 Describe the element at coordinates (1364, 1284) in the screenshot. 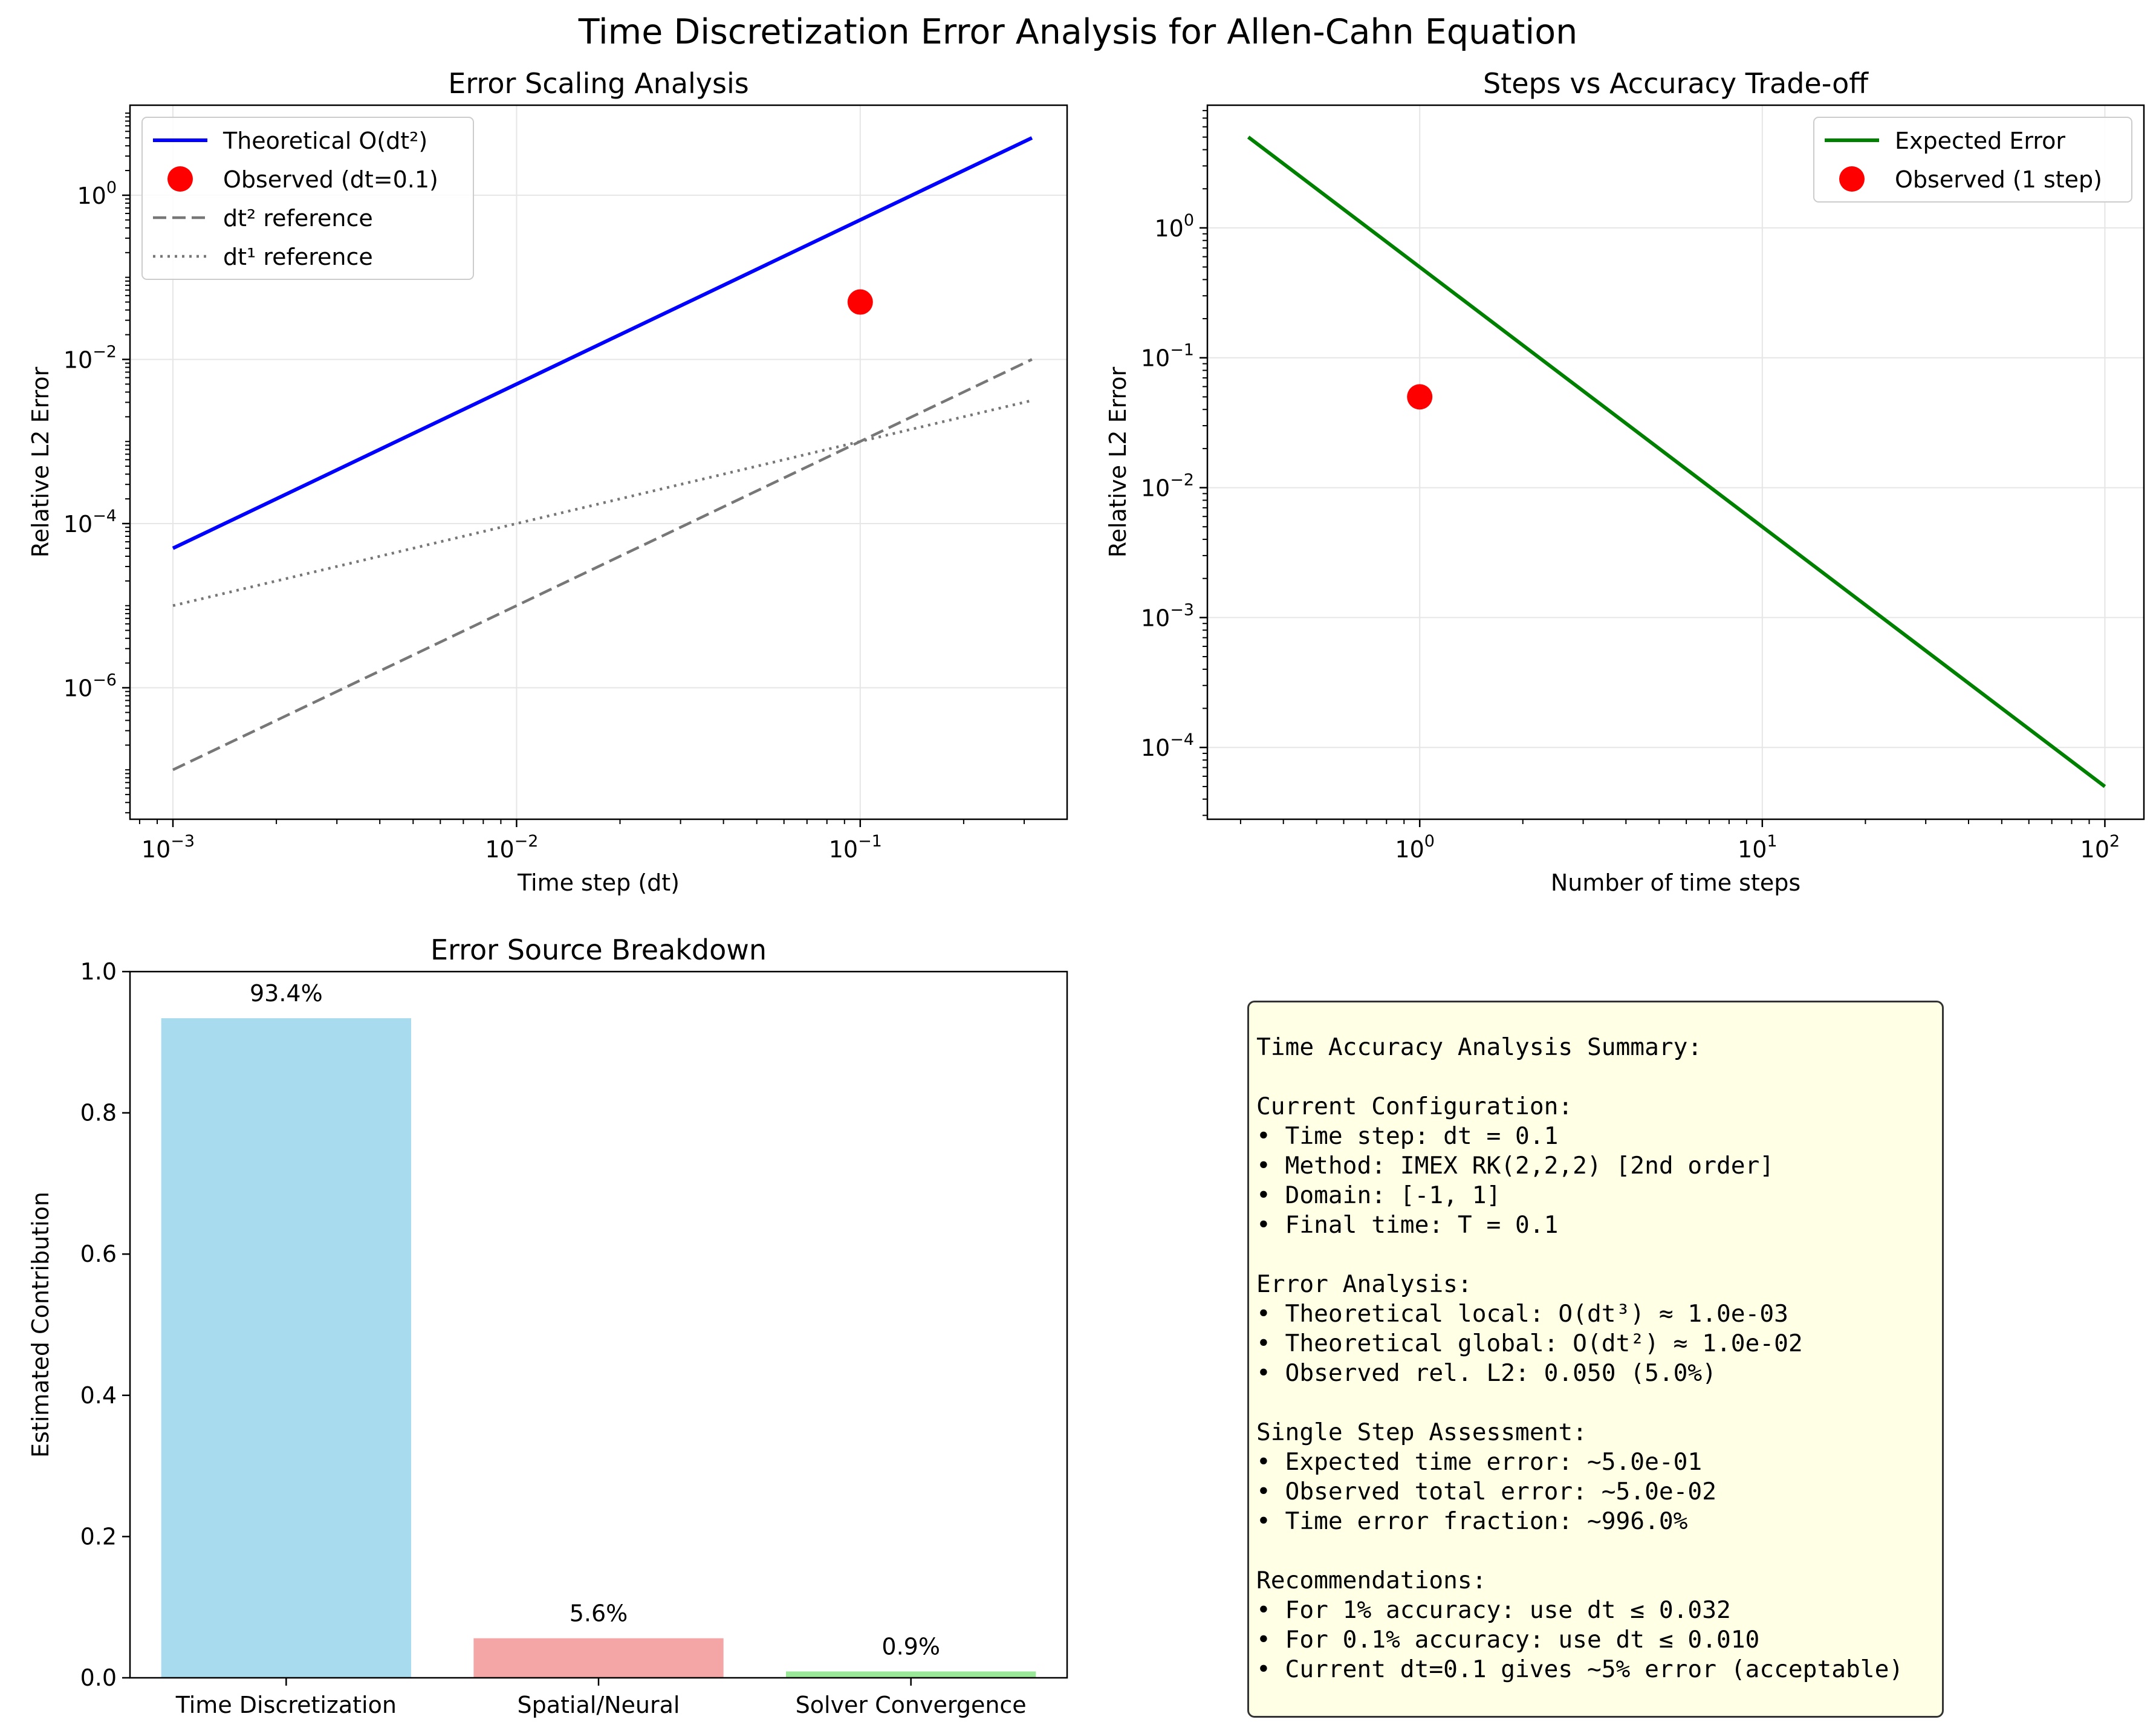

I see `summary-line: Error Analysis:` at that location.